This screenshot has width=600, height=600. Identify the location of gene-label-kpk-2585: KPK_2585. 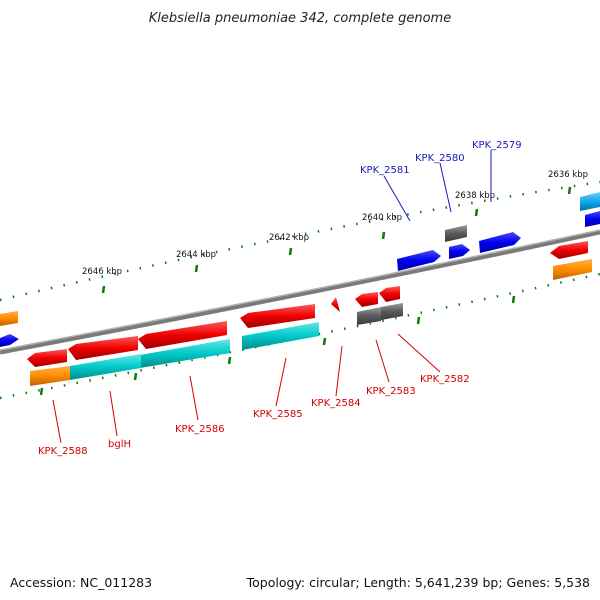
(278, 414).